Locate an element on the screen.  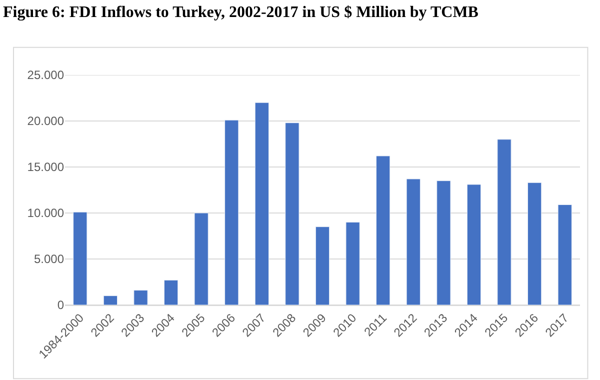
y-tick-label: 0 is located at coordinates (60, 305).